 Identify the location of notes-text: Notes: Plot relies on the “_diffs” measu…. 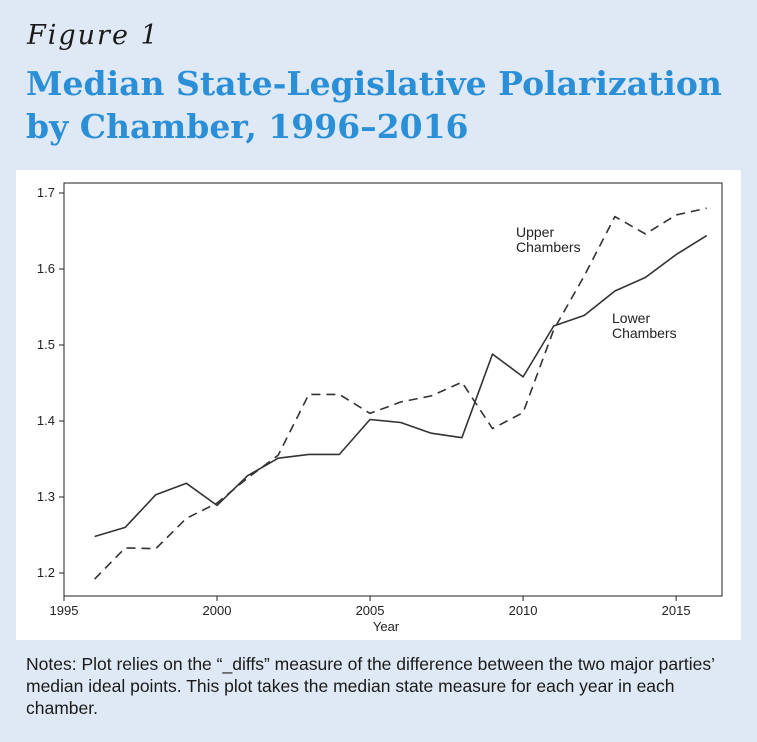
(370, 686).